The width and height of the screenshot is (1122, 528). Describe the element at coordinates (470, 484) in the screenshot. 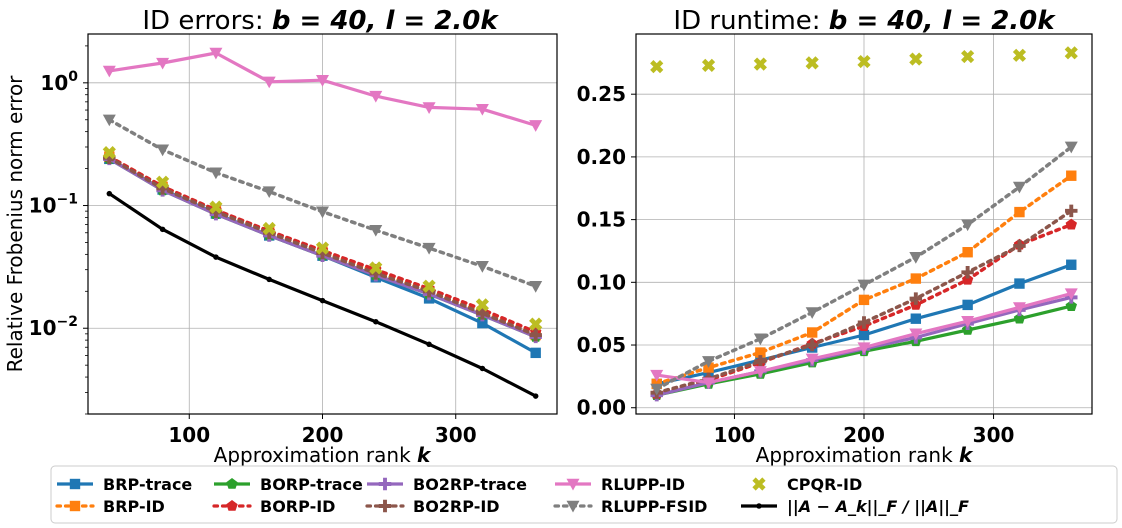

I see `legend-label: BO2RP-trace` at that location.